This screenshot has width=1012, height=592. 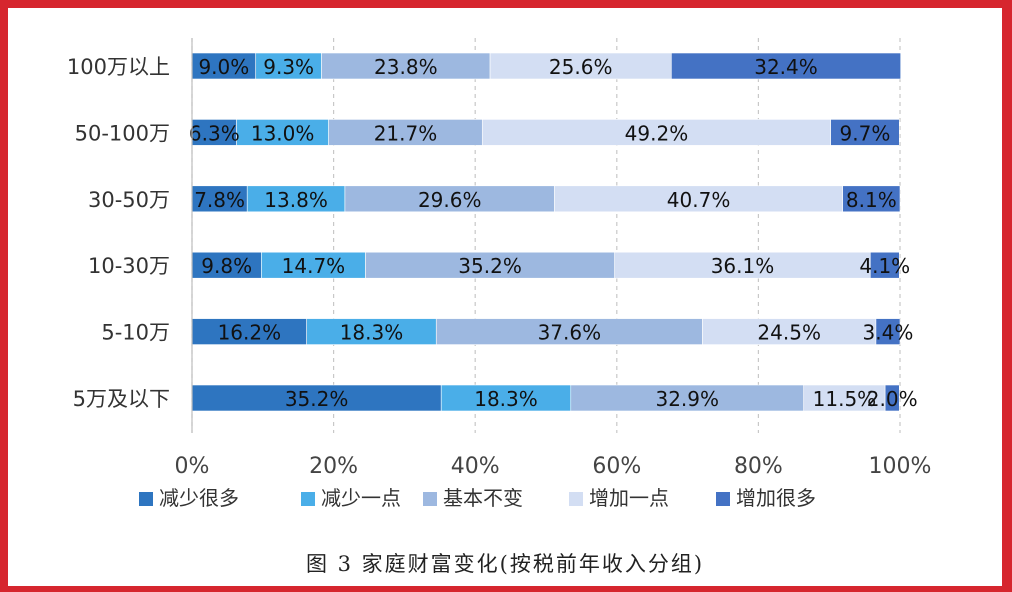 I want to click on category-label: 10-30万, so click(x=129, y=266).